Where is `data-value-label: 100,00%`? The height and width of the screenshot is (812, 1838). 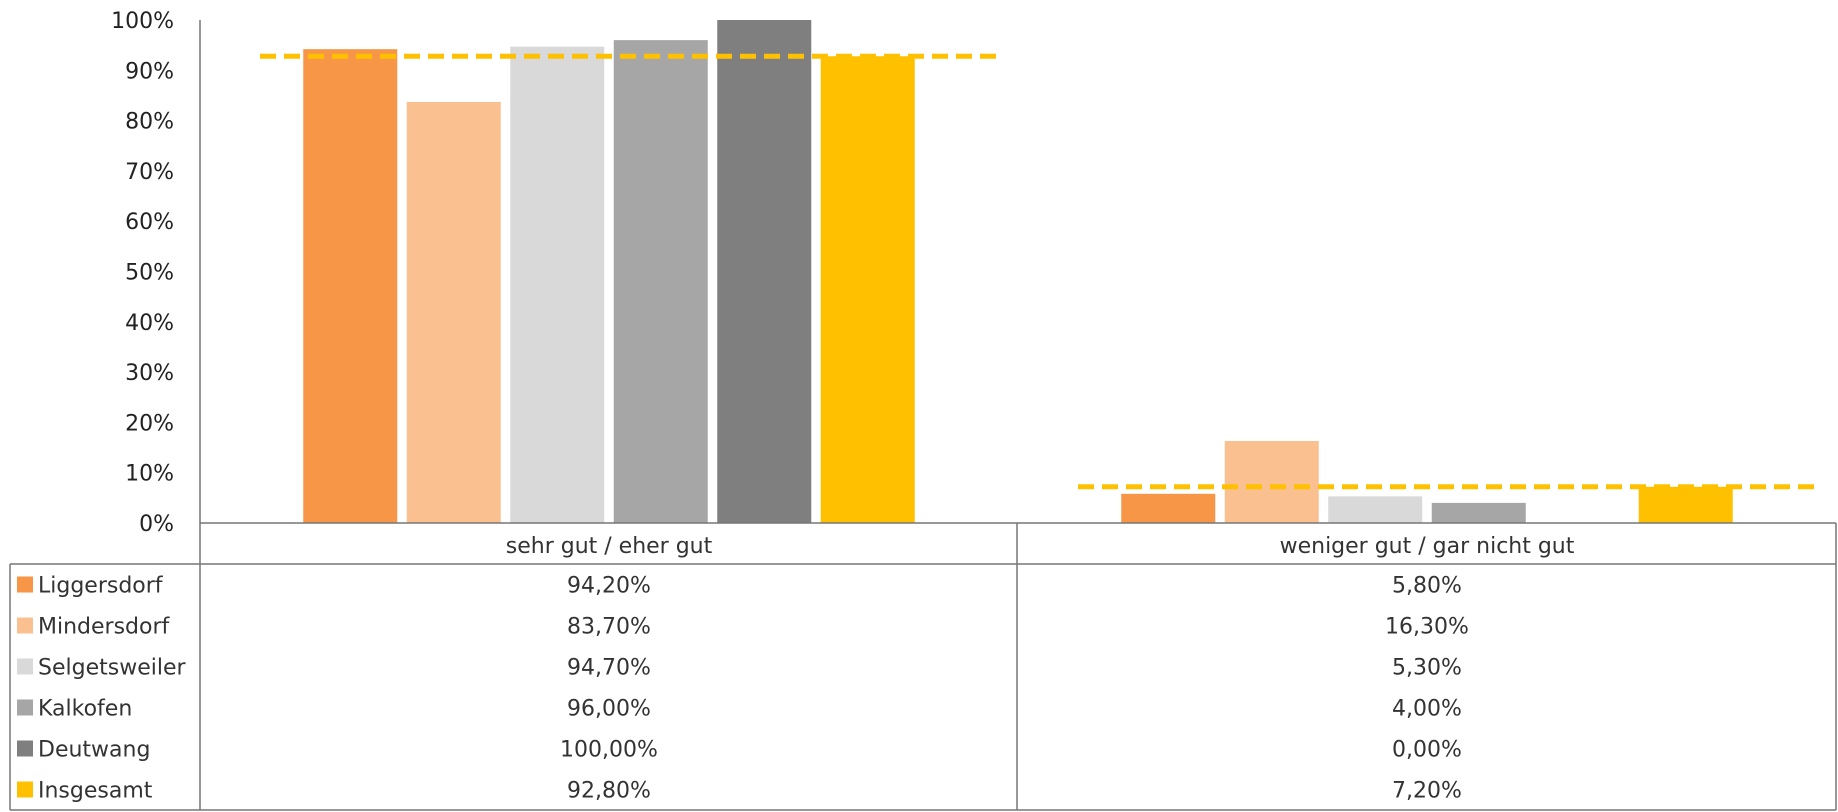 data-value-label: 100,00% is located at coordinates (609, 750).